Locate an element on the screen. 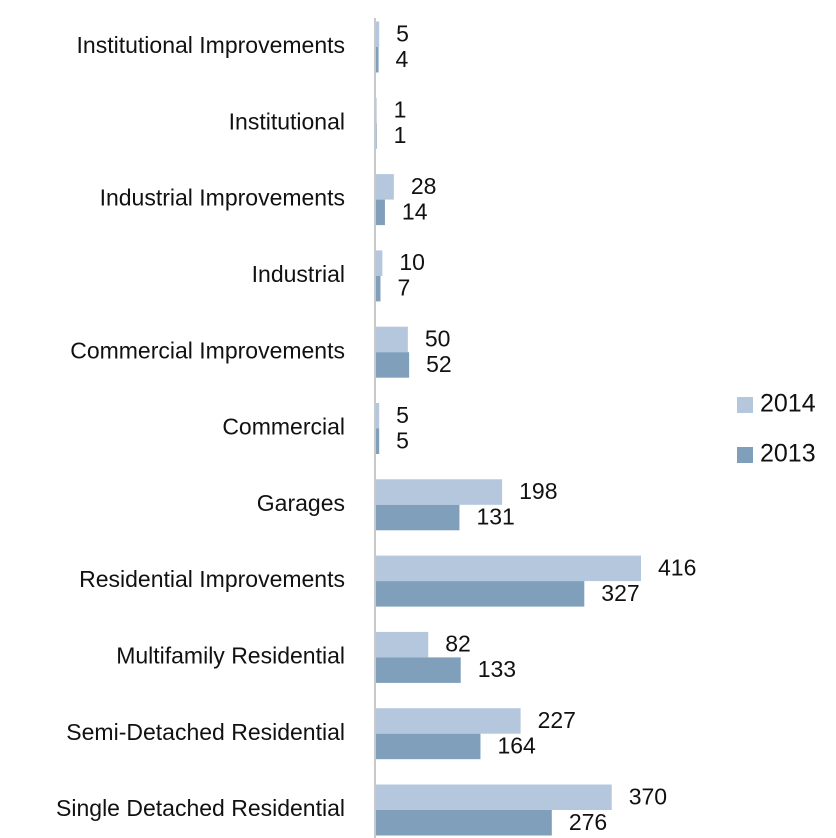 This screenshot has height=838, width=836. value-label: 164 is located at coordinates (516, 746).